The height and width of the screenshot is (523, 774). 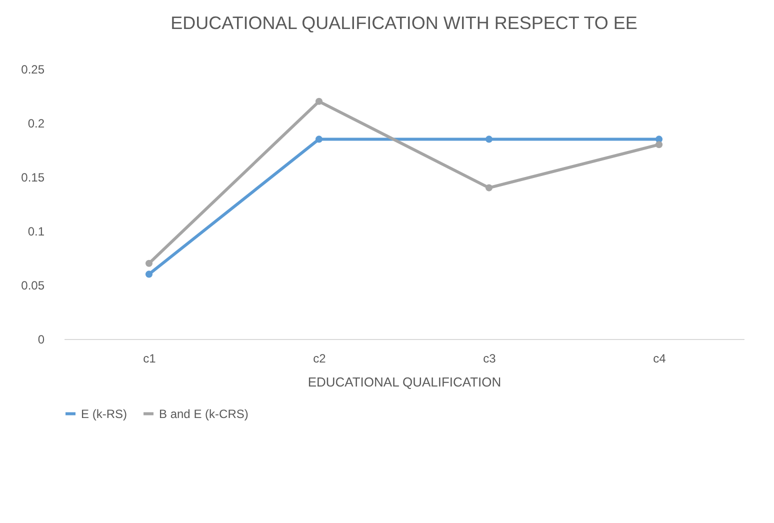 I want to click on x-tick-label: c2, so click(x=319, y=359).